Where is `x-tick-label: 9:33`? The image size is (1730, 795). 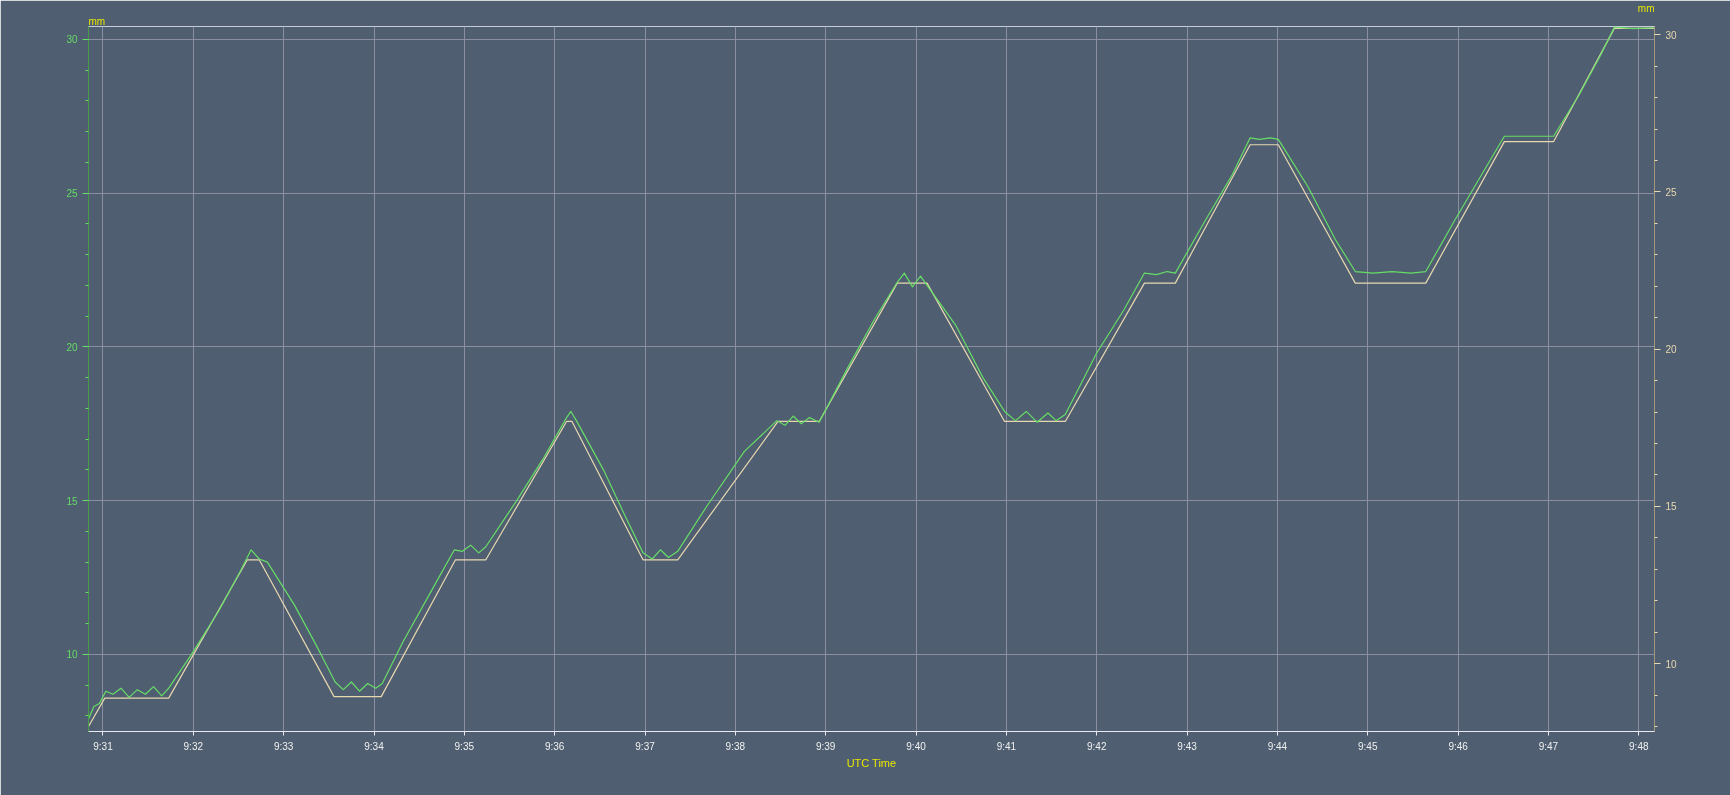 x-tick-label: 9:33 is located at coordinates (283, 746).